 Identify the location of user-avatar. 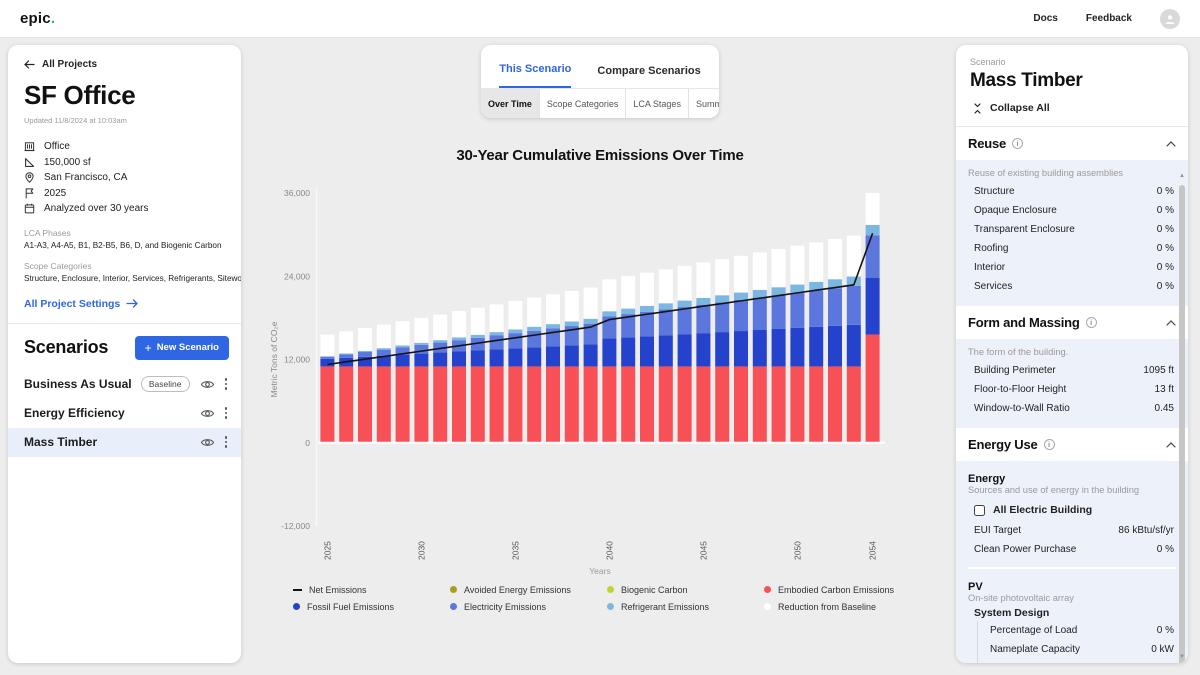
(1170, 18).